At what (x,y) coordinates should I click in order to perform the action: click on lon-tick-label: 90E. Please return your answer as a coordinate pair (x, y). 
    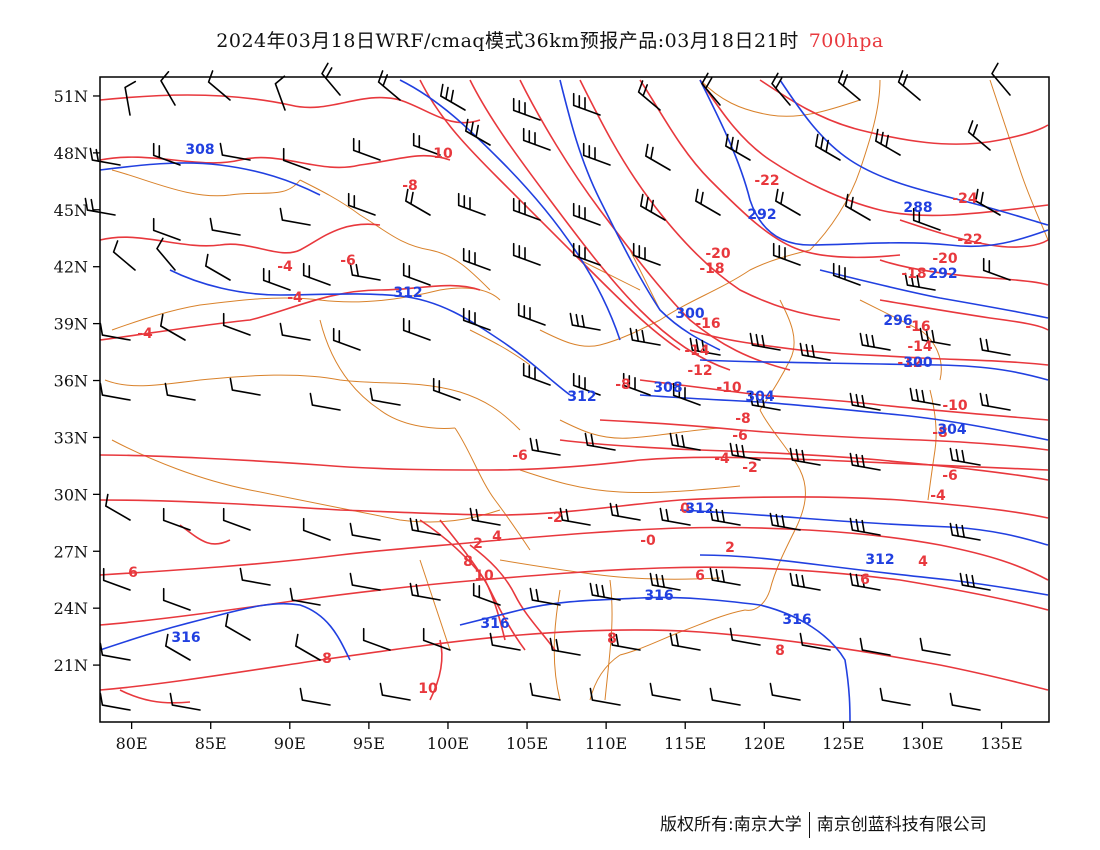
    Looking at the image, I should click on (290, 743).